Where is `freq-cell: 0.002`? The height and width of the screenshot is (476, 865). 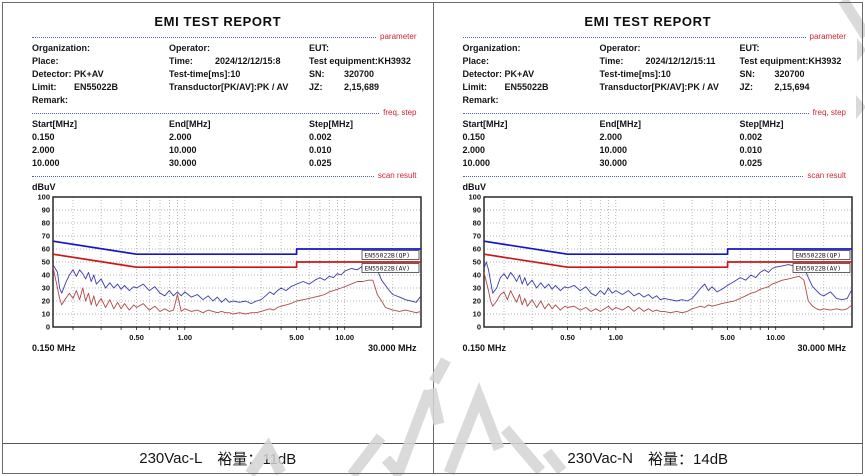
freq-cell: 0.002 is located at coordinates (751, 137).